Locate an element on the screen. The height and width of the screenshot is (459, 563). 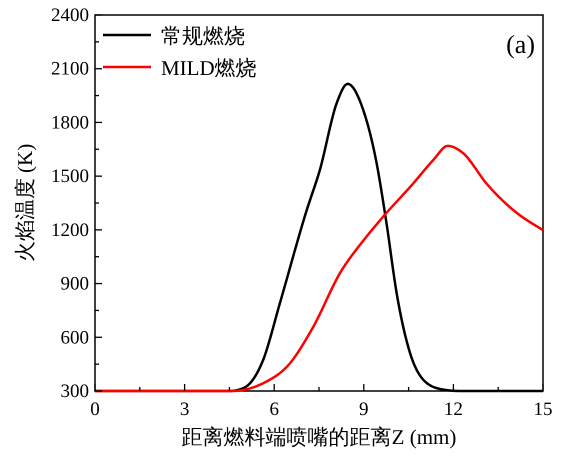
y-tick-label: 1800 is located at coordinates (70, 123).